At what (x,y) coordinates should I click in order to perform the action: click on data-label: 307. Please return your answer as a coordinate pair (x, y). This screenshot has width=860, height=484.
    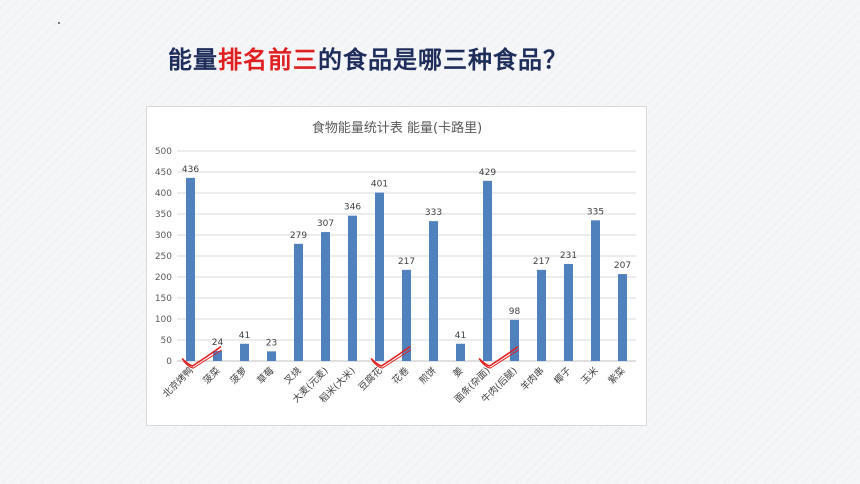
    Looking at the image, I should click on (325, 224).